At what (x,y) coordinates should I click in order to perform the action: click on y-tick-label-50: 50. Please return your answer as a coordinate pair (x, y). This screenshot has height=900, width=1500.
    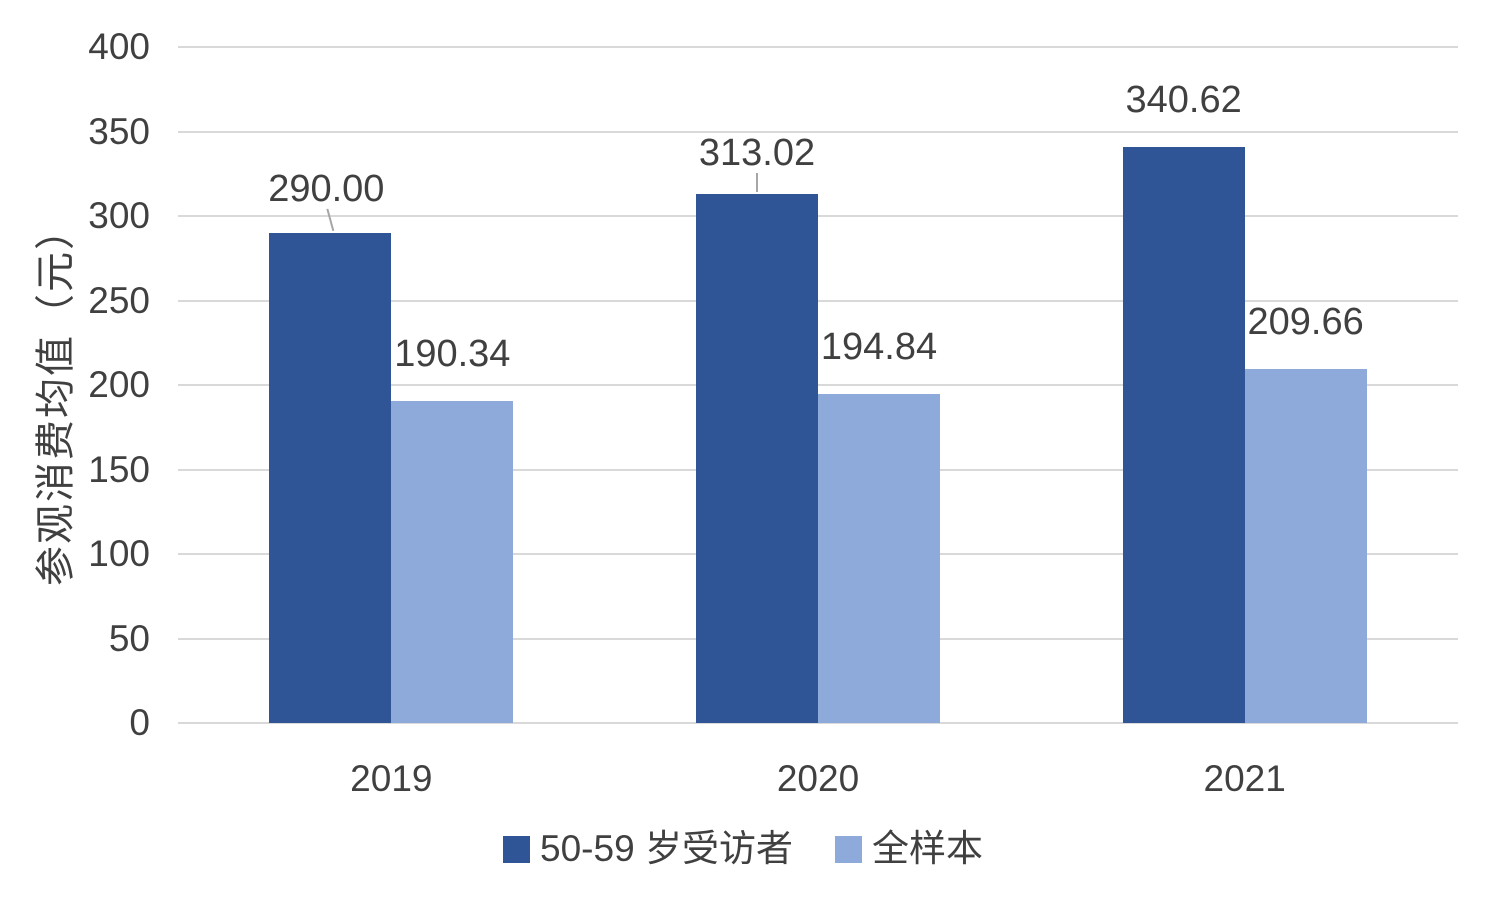
    Looking at the image, I should click on (129, 638).